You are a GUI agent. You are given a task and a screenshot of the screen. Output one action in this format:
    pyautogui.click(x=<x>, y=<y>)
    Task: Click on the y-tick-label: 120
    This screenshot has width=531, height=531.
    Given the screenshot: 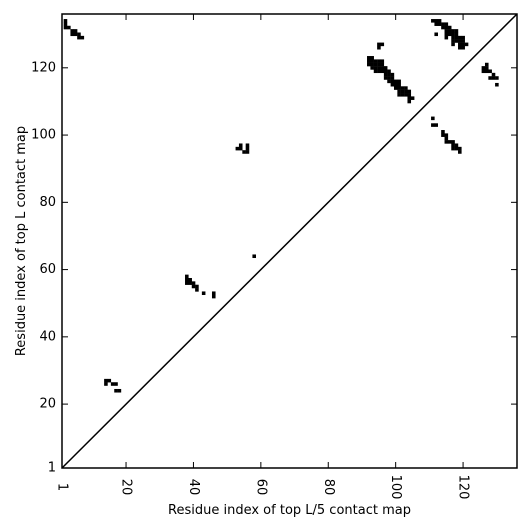 What is the action you would take?
    pyautogui.click(x=43, y=67)
    